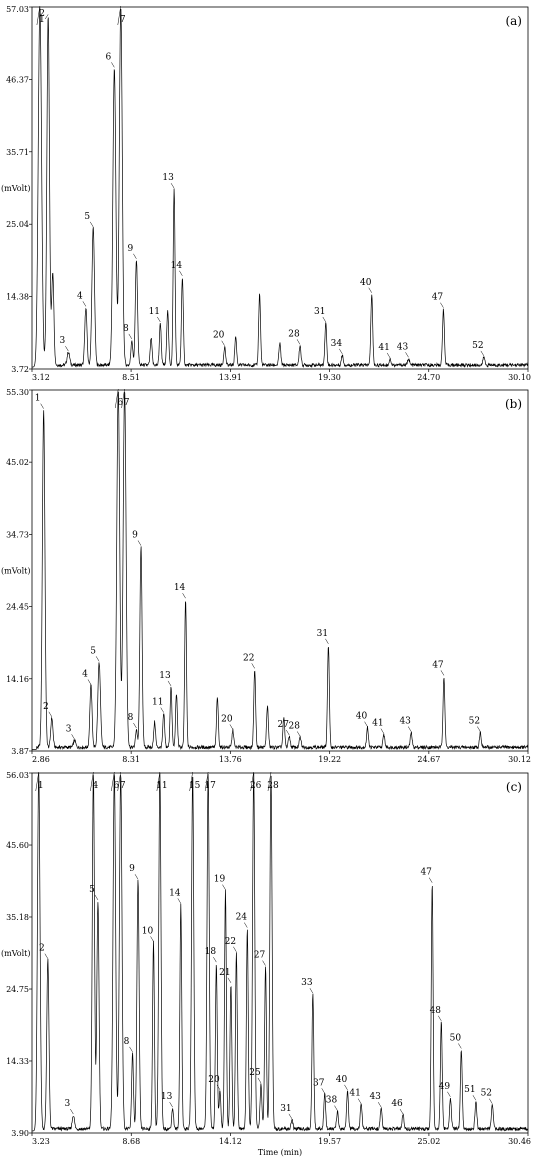  What do you see at coordinates (20, 1133) in the screenshot?
I see `y-tick-label: 3.90` at bounding box center [20, 1133].